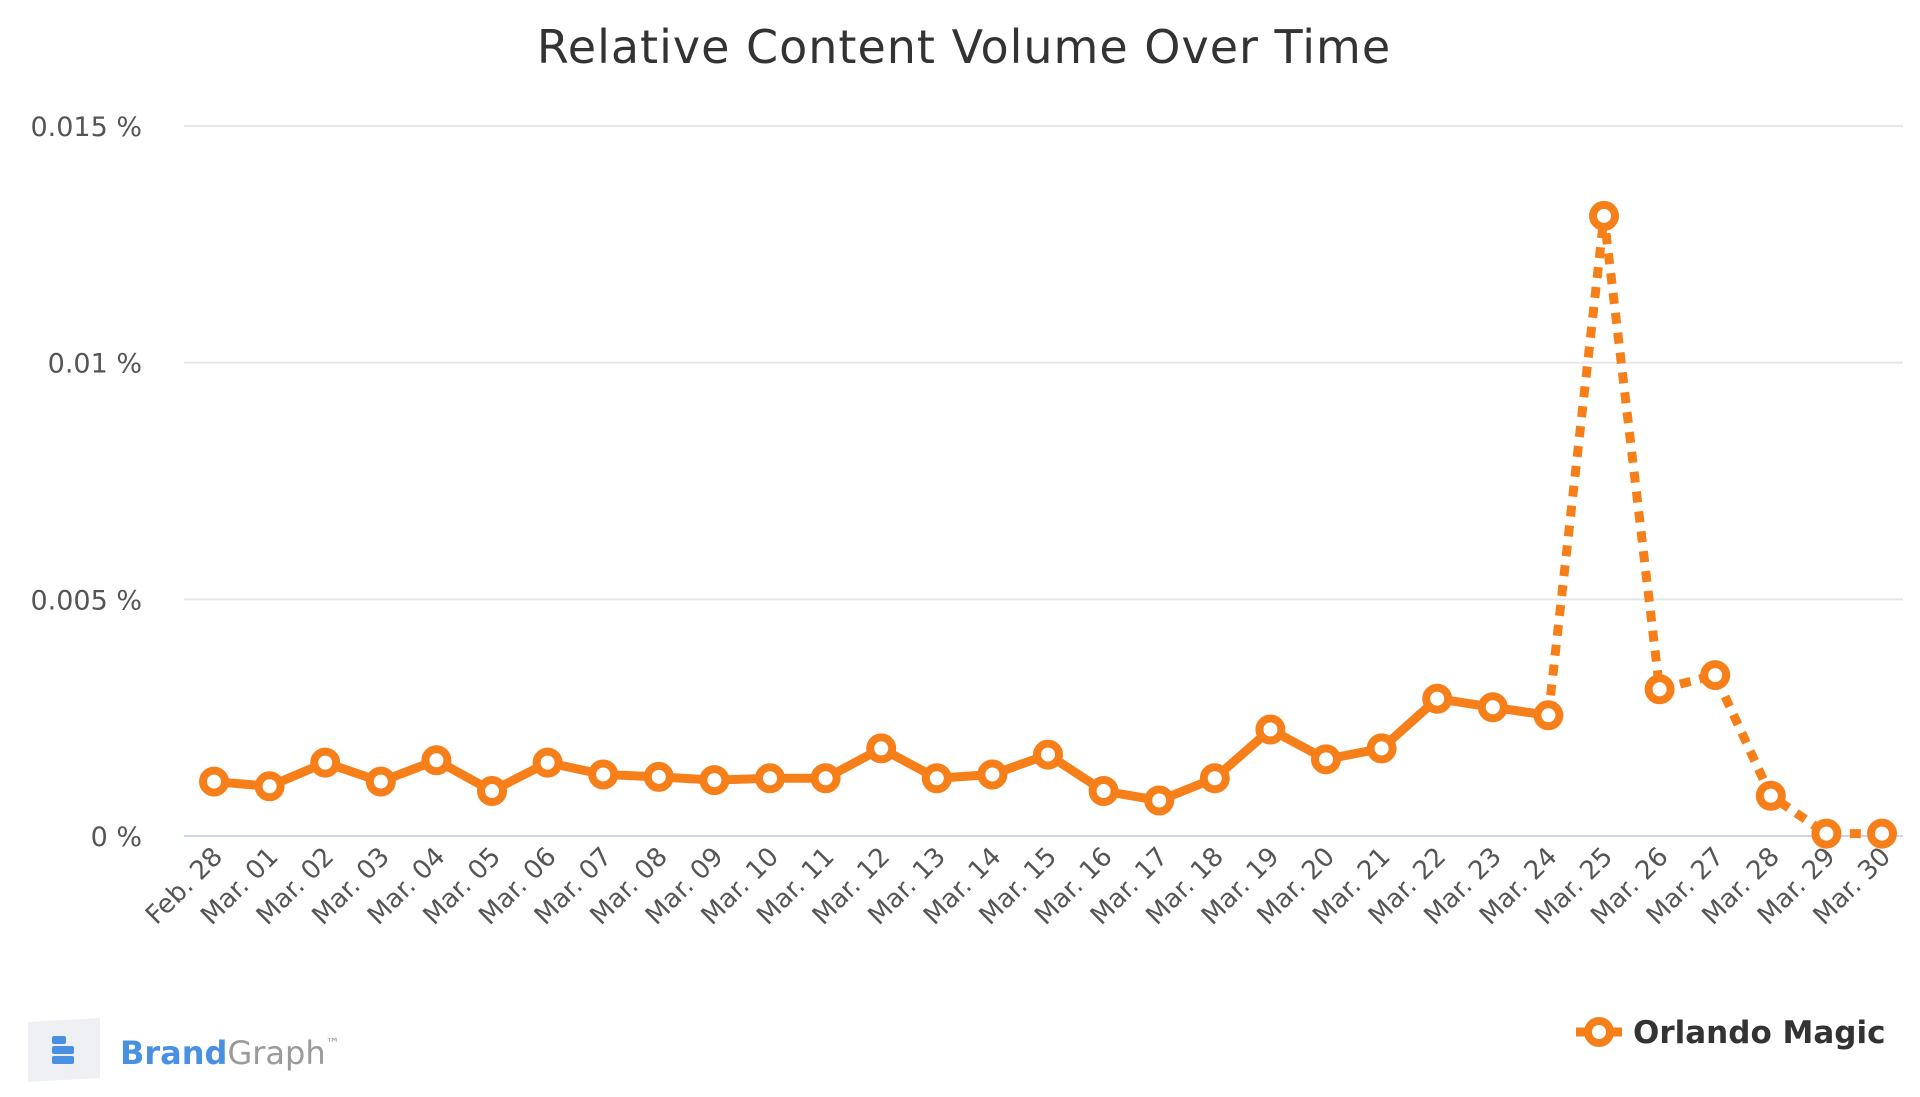 This screenshot has height=1097, width=1920. What do you see at coordinates (964, 47) in the screenshot?
I see `chart-title: Relative Content Volume Over Time` at bounding box center [964, 47].